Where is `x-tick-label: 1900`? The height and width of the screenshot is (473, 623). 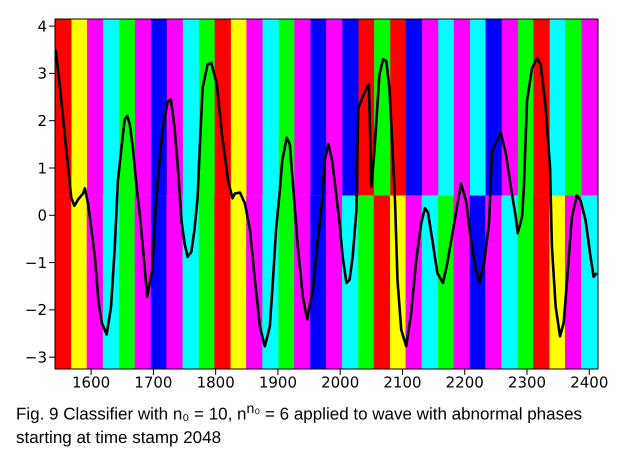 x-tick-label: 1900 is located at coordinates (278, 383).